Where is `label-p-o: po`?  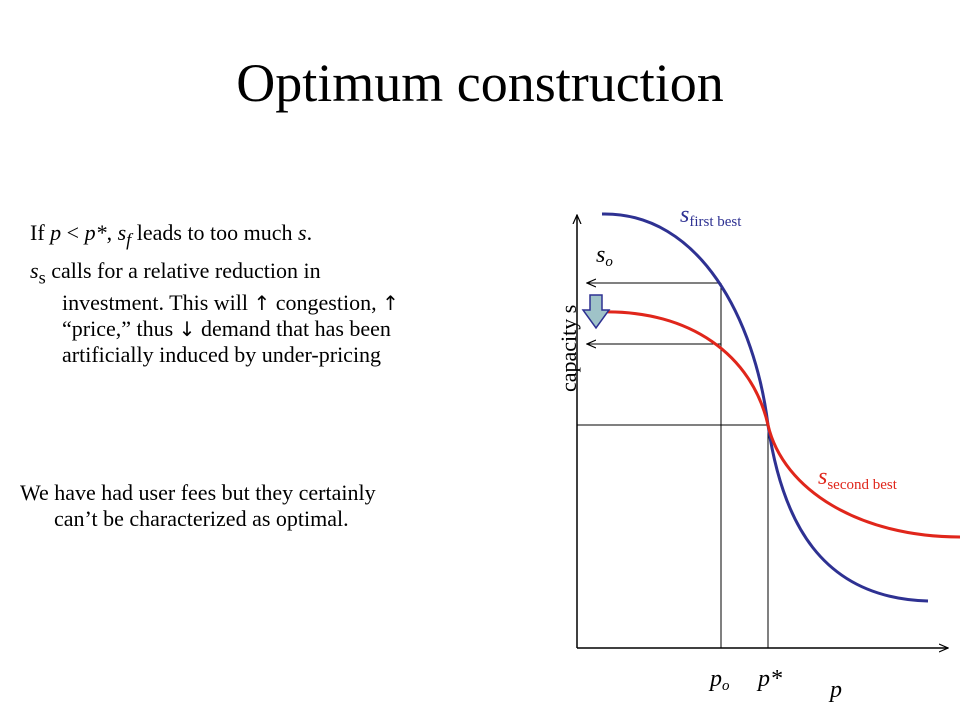
label-p-o: po is located at coordinates (719, 680).